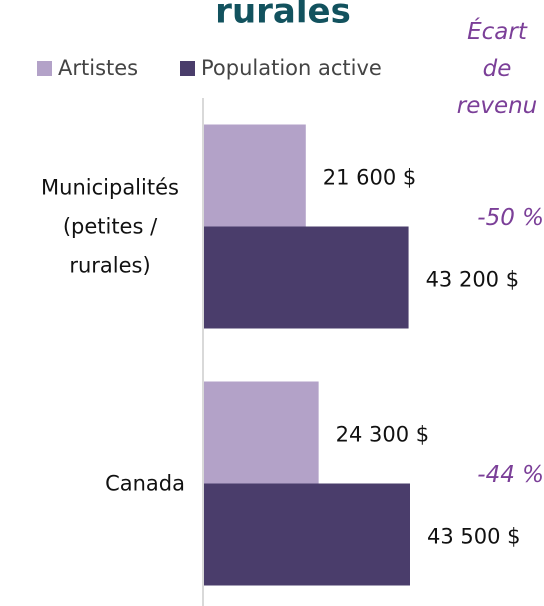 Image resolution: width=544 pixels, height=606 pixels. Describe the element at coordinates (283, 16) in the screenshot. I see `chart-title: rurales` at that location.